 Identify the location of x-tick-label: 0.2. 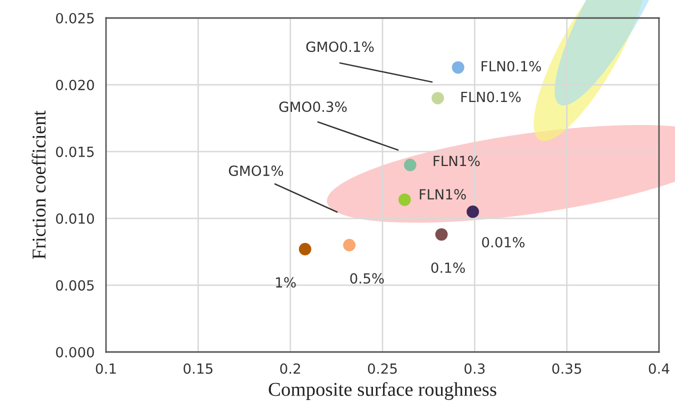
(290, 368).